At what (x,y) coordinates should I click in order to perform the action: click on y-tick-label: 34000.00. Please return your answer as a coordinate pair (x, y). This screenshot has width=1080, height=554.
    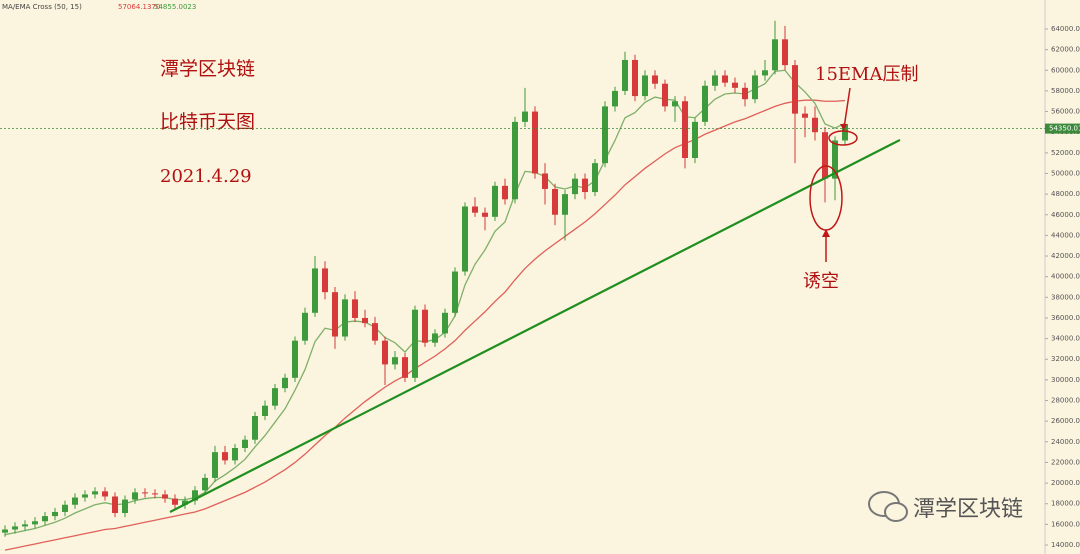
    Looking at the image, I should click on (1065, 339).